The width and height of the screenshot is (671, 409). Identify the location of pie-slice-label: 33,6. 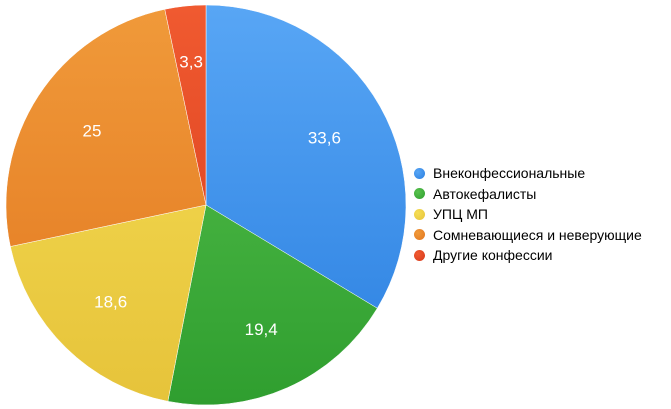
(324, 138).